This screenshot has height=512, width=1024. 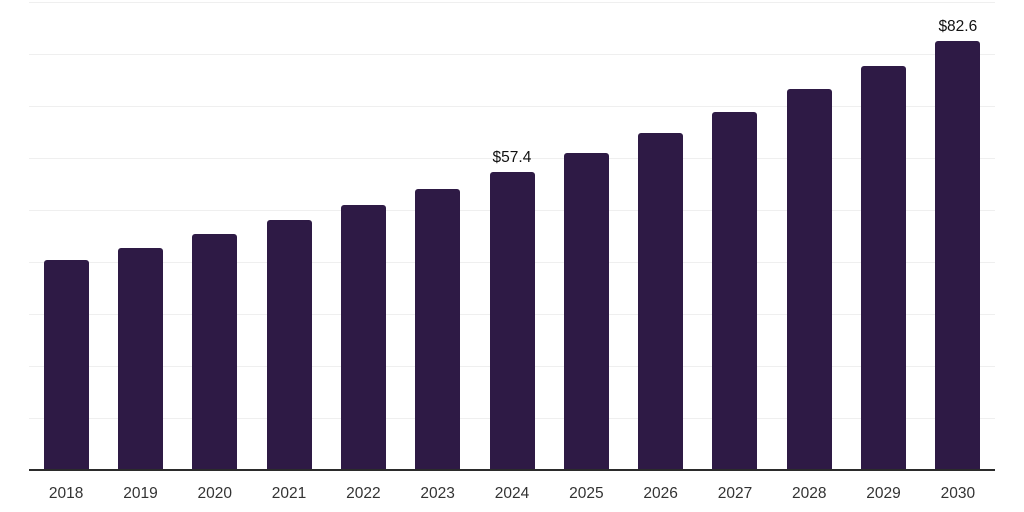 What do you see at coordinates (512, 470) in the screenshot?
I see `x-axis-line` at bounding box center [512, 470].